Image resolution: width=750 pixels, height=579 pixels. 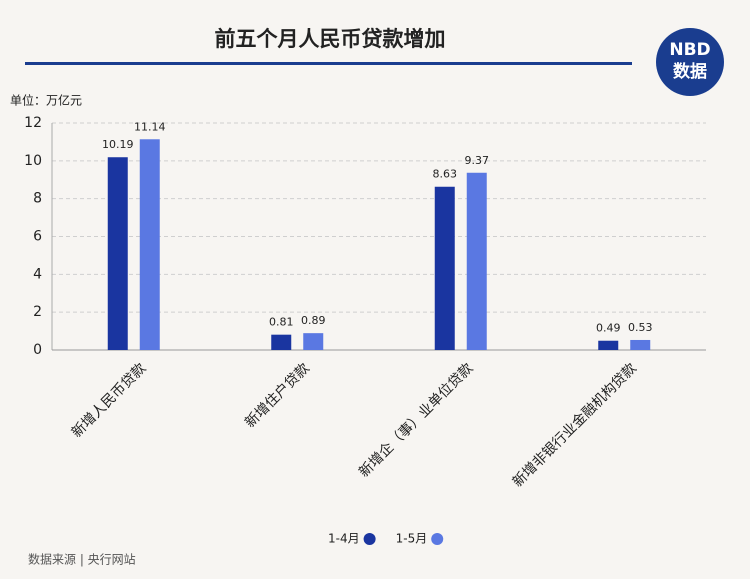 I want to click on y-tick-label: 6, so click(x=37, y=237).